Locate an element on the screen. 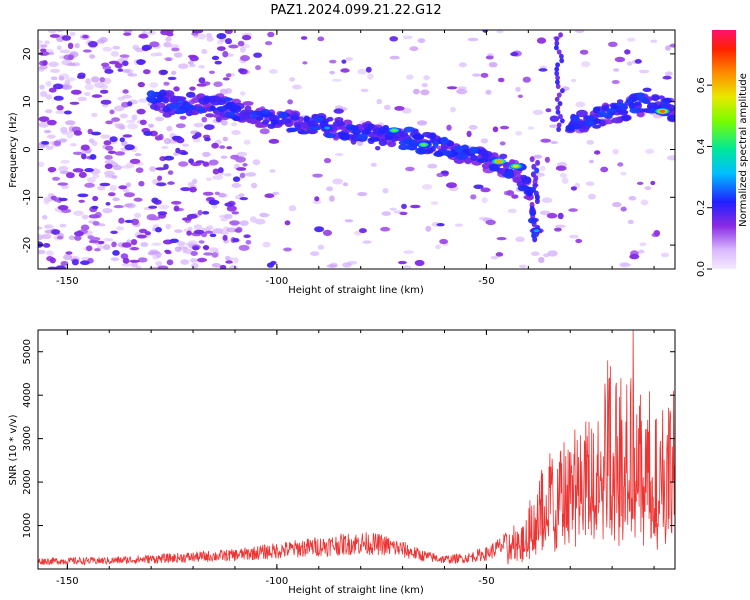 The width and height of the screenshot is (750, 600). y-tick-label: 1000 is located at coordinates (27, 525).